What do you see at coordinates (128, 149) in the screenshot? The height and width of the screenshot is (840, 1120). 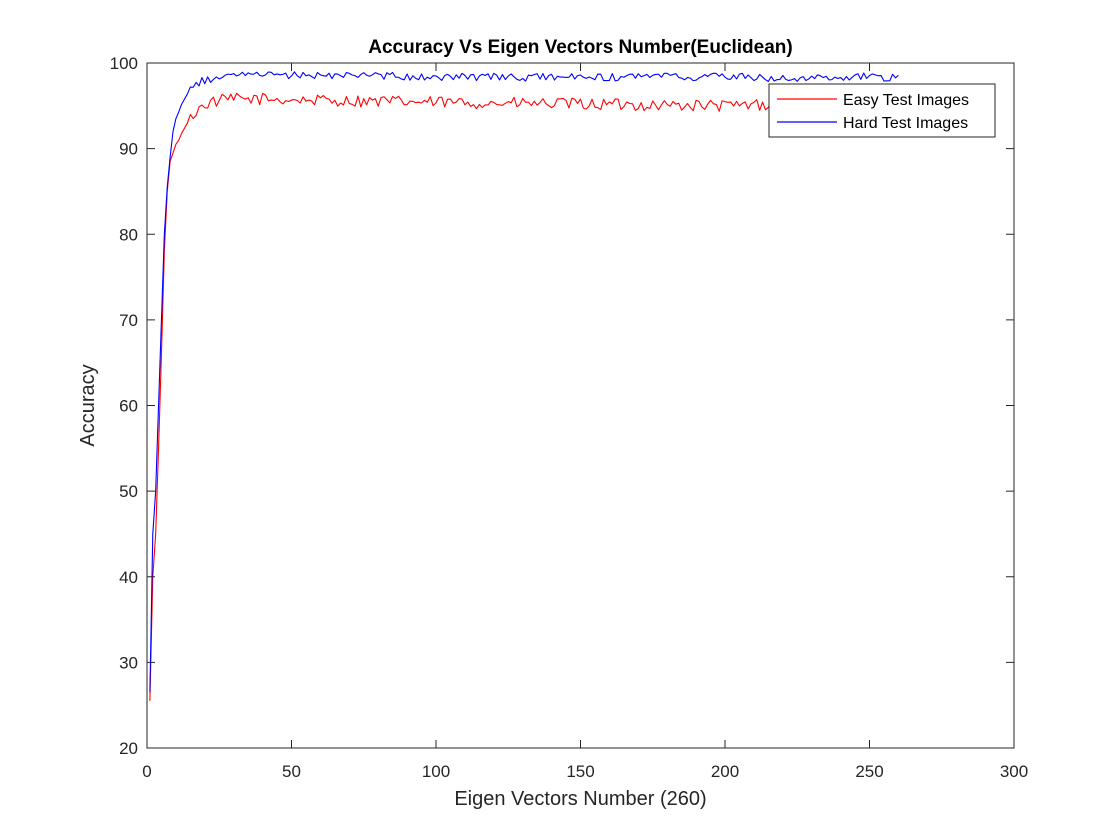 I see `y-tick-label: 90` at bounding box center [128, 149].